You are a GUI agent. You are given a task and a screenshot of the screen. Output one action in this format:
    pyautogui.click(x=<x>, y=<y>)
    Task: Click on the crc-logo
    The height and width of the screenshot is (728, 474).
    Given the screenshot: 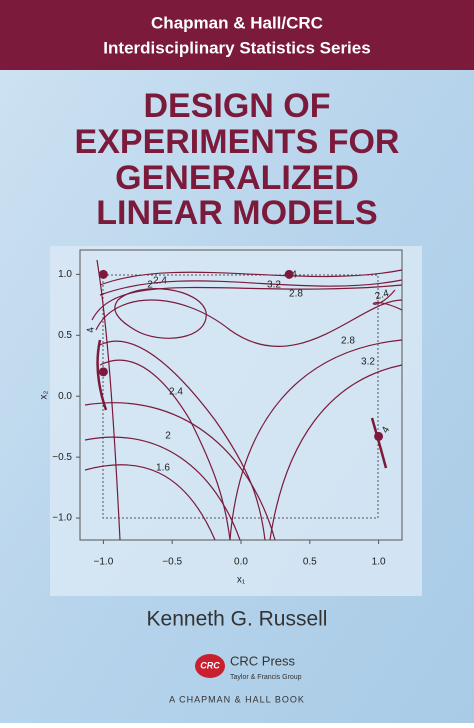 What is the action you would take?
    pyautogui.click(x=210, y=666)
    